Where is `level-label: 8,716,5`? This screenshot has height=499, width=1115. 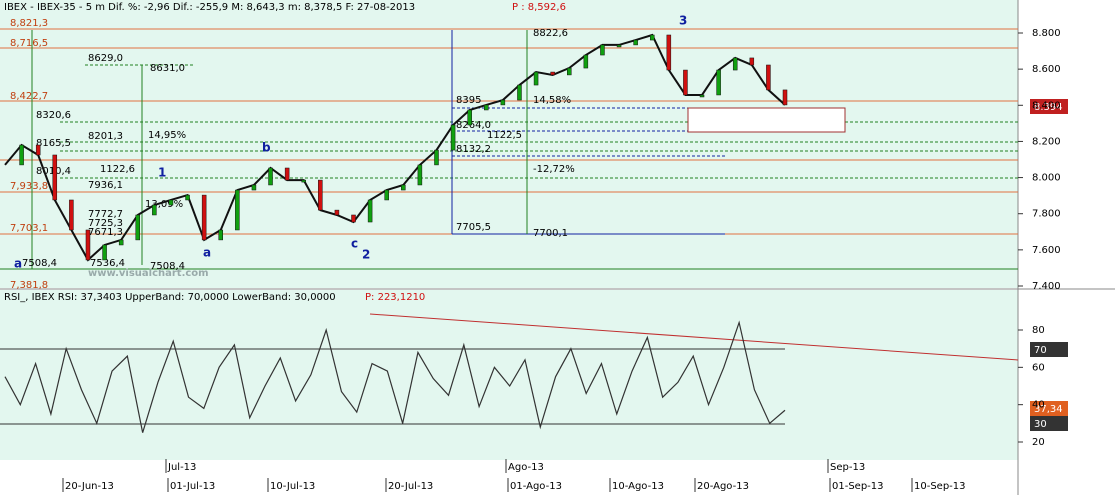
level-label: 8,716,5 is located at coordinates (29, 43).